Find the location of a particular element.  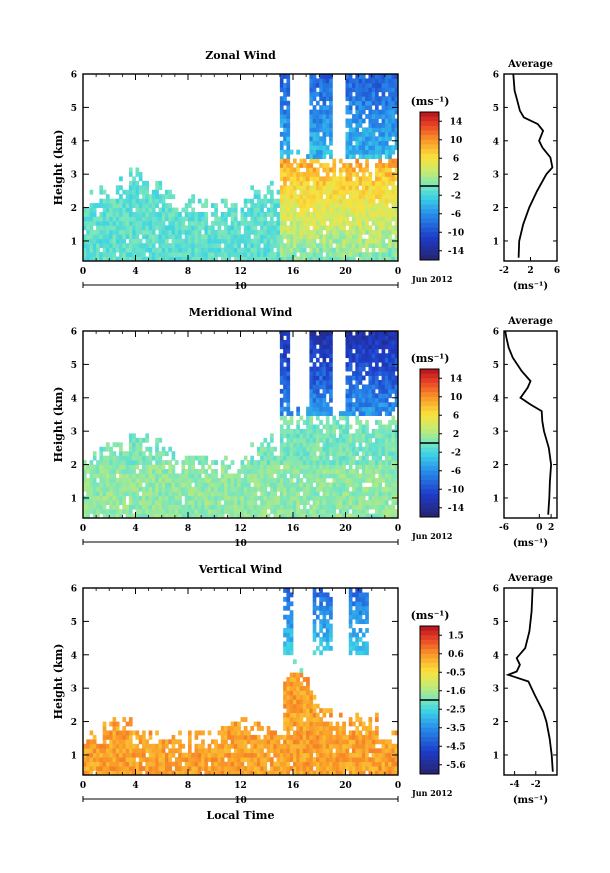

profile-x-tick-label: -2 is located at coordinates (504, 271).